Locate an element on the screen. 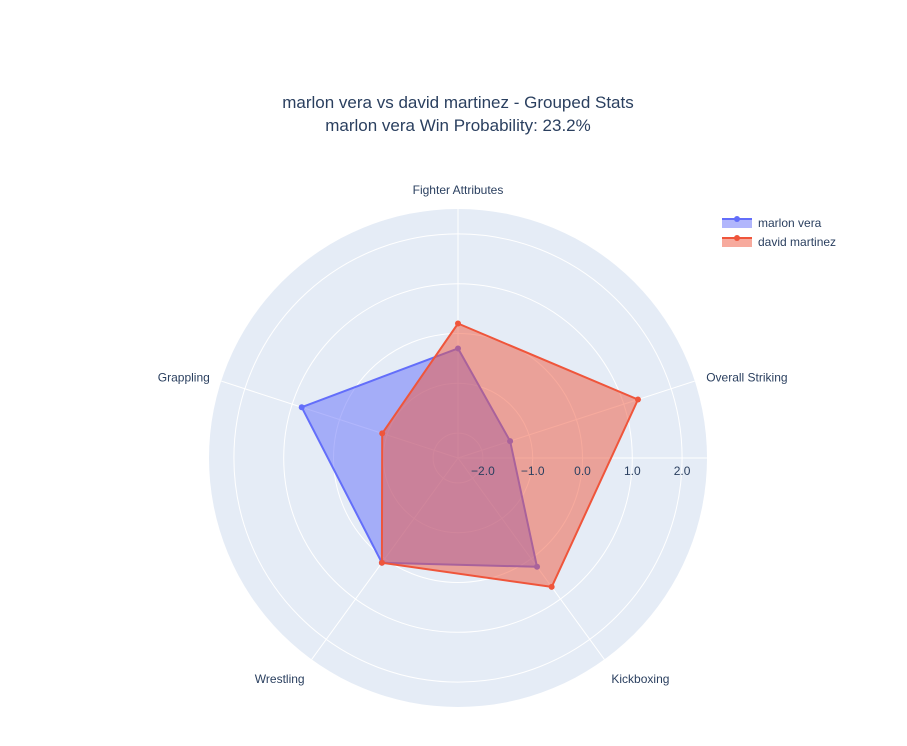 The width and height of the screenshot is (907, 746). radial-tick-label: 1.0 is located at coordinates (632, 471).